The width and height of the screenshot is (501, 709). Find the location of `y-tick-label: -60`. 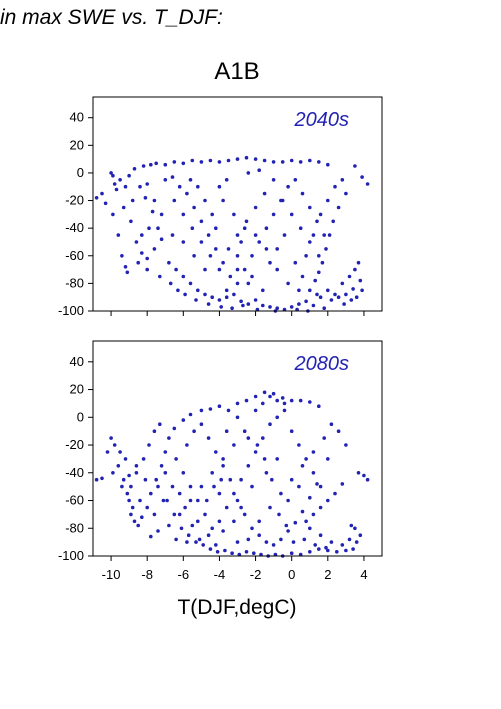

y-tick-label: -60 is located at coordinates (74, 255).